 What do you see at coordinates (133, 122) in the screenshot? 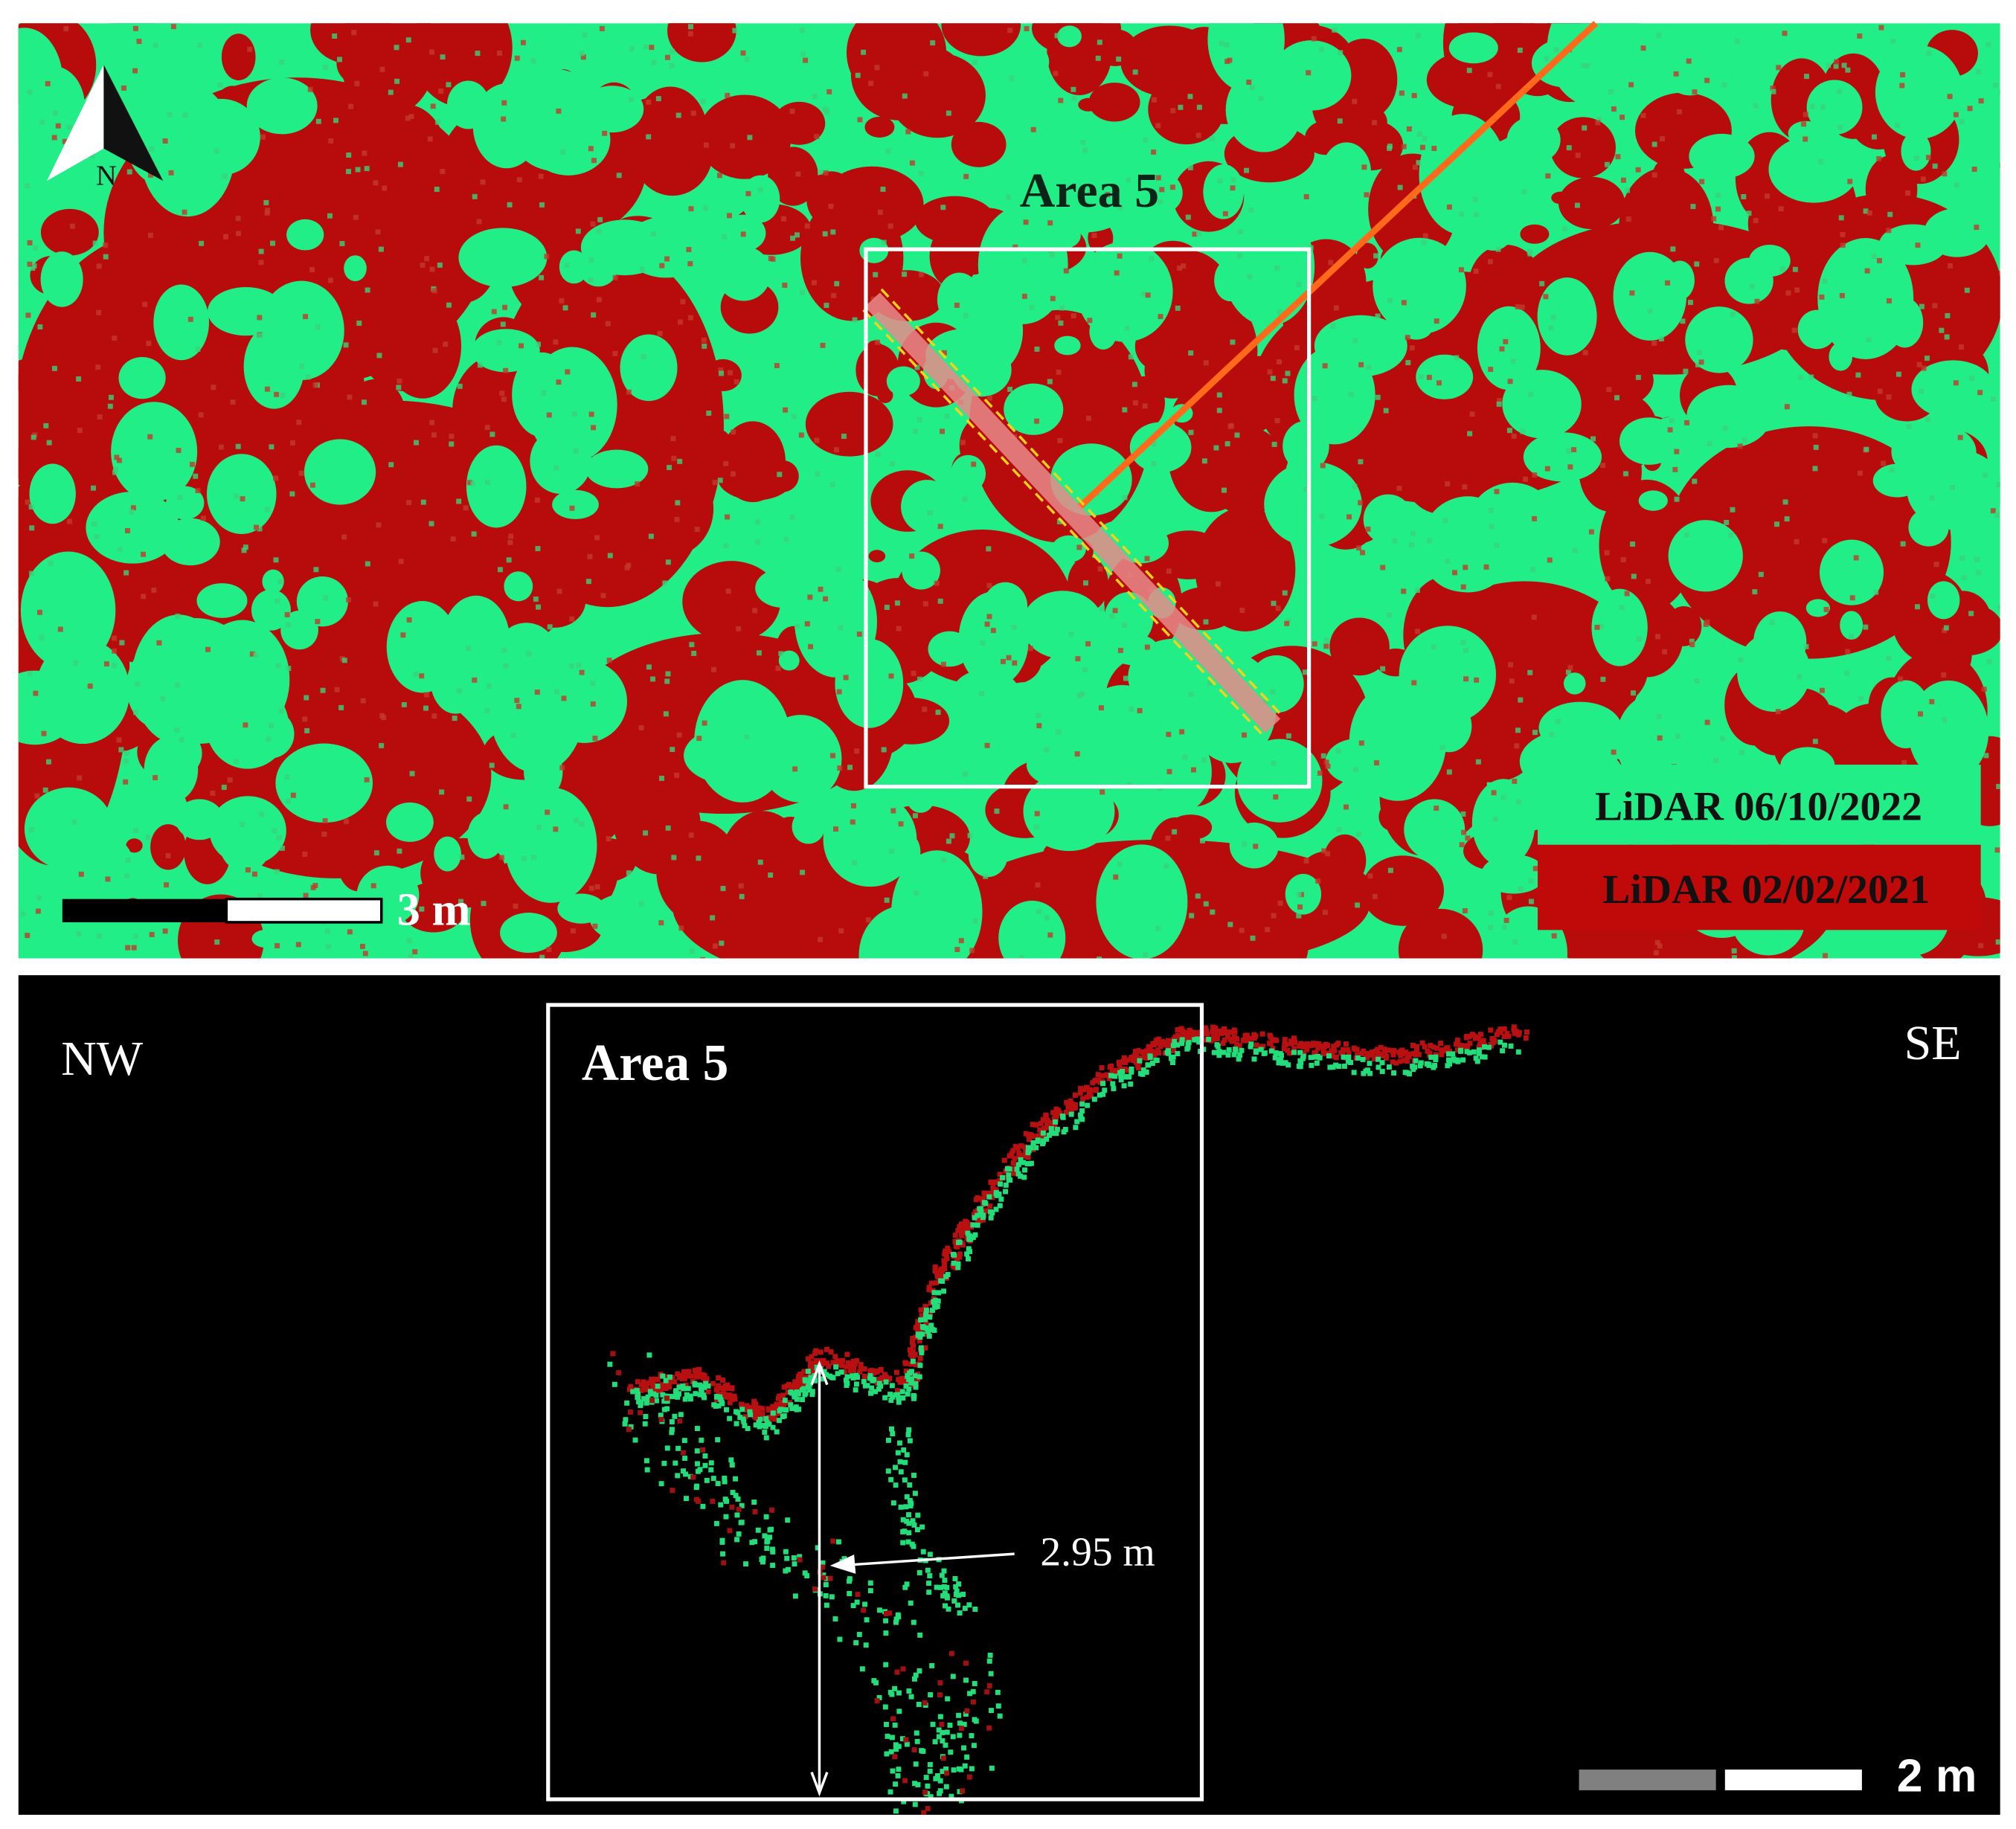
I see `north-arrow-right` at bounding box center [133, 122].